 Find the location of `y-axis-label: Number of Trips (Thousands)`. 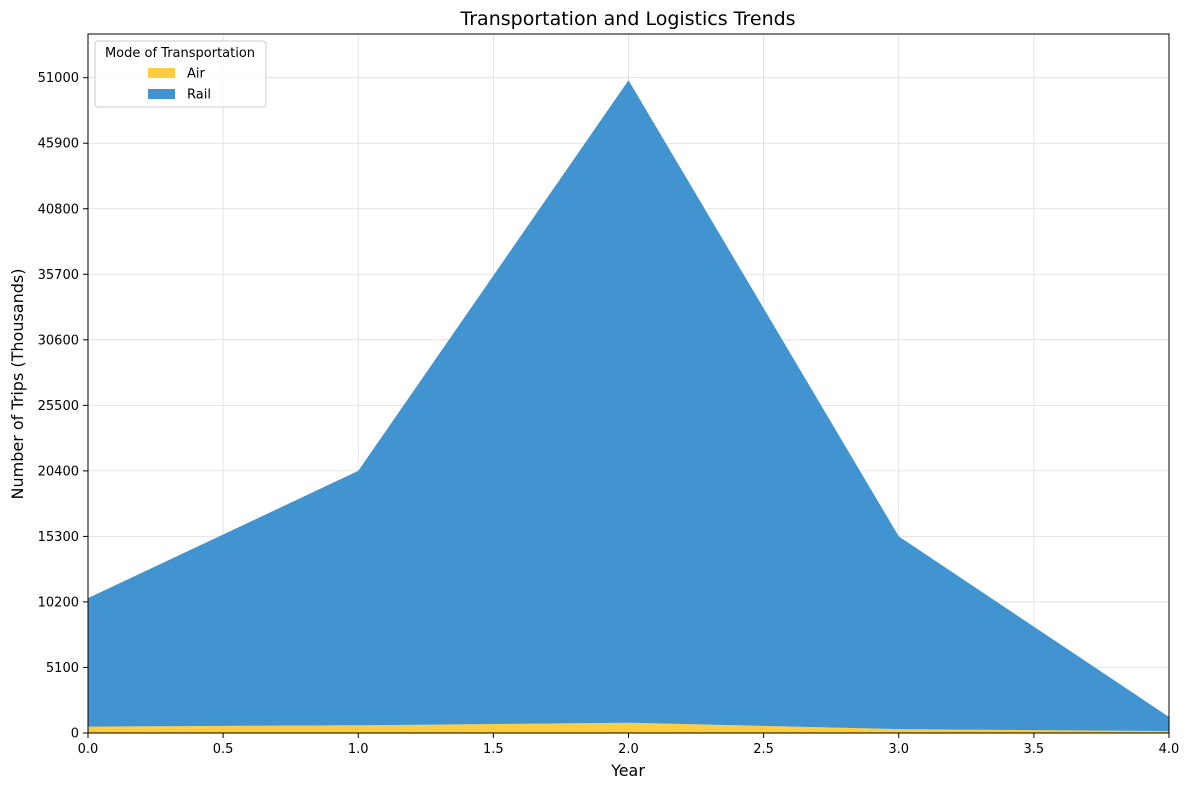

y-axis-label: Number of Trips (Thousands) is located at coordinates (17, 384).